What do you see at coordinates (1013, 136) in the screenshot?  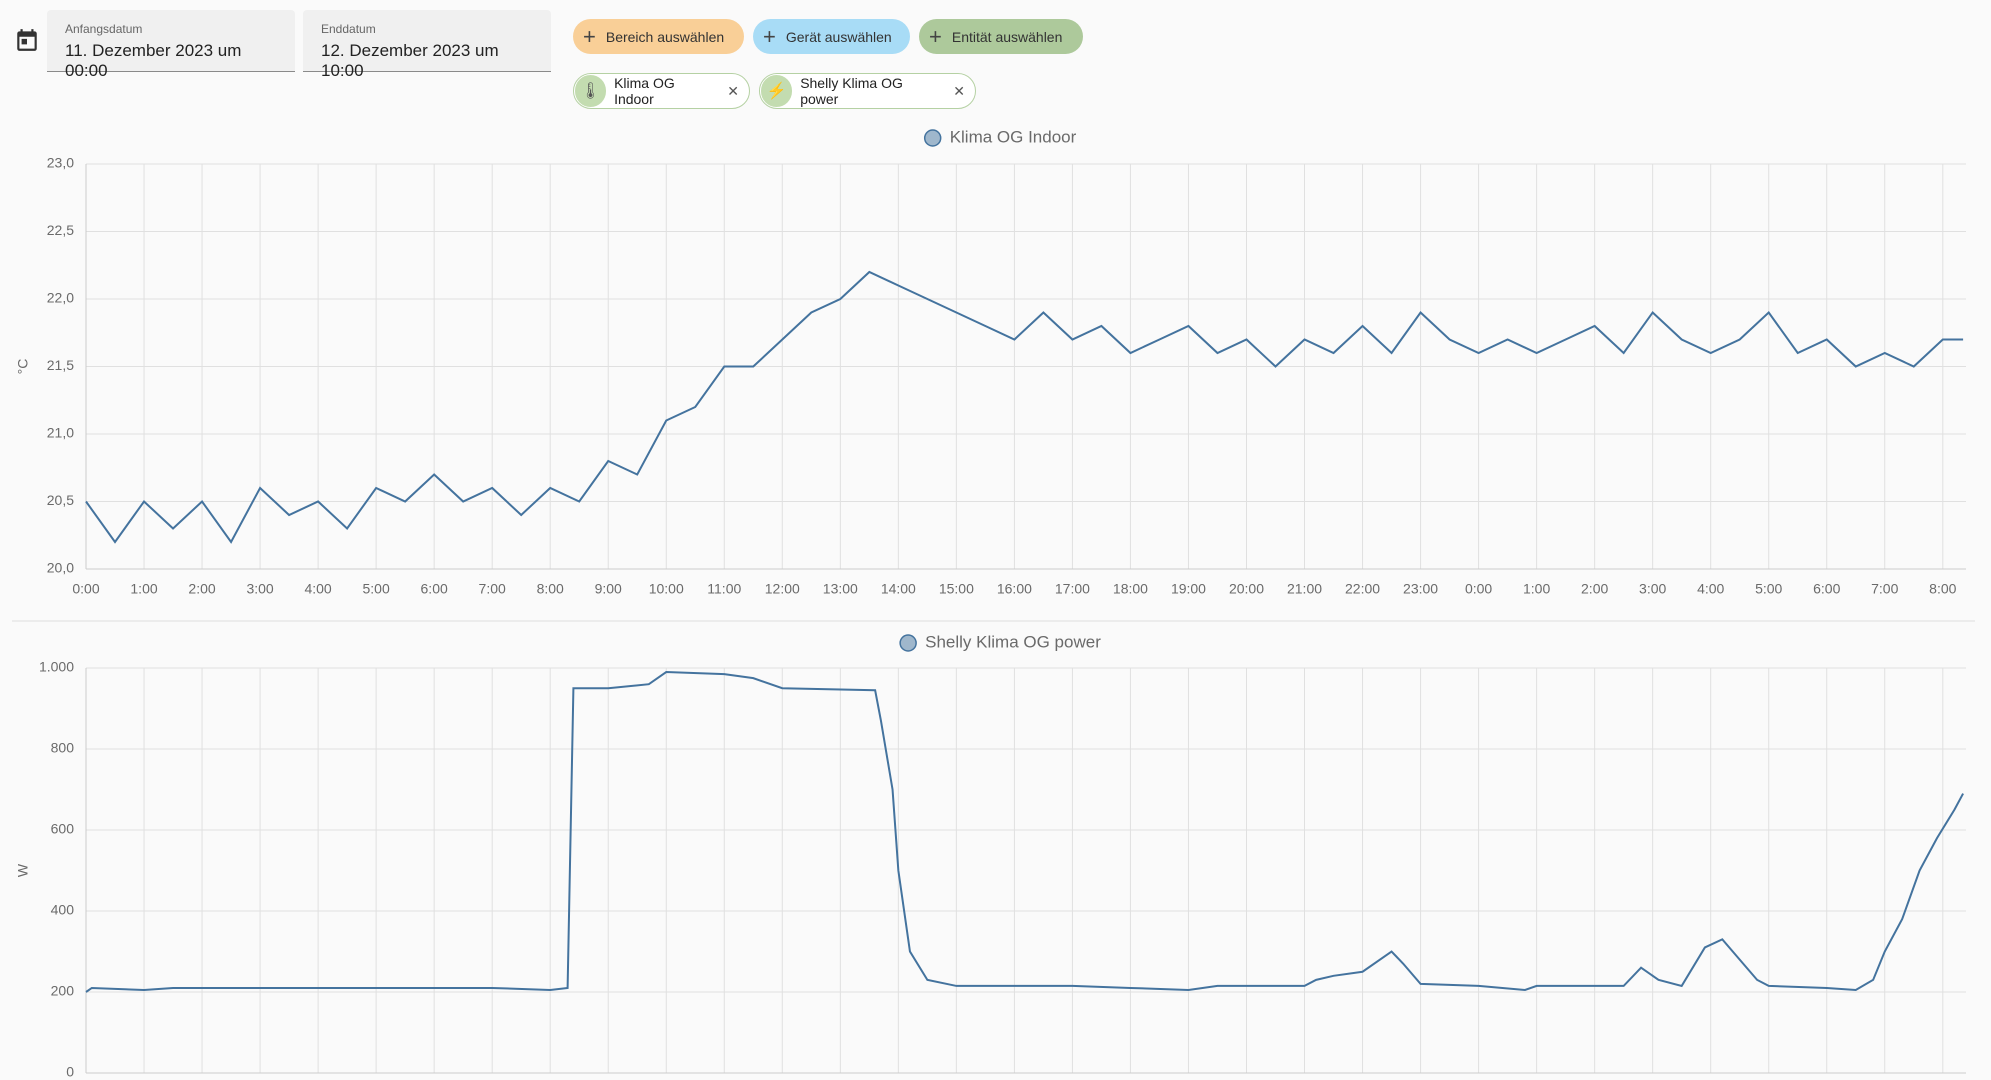 I see `legend-label: Klima OG Indoor` at bounding box center [1013, 136].